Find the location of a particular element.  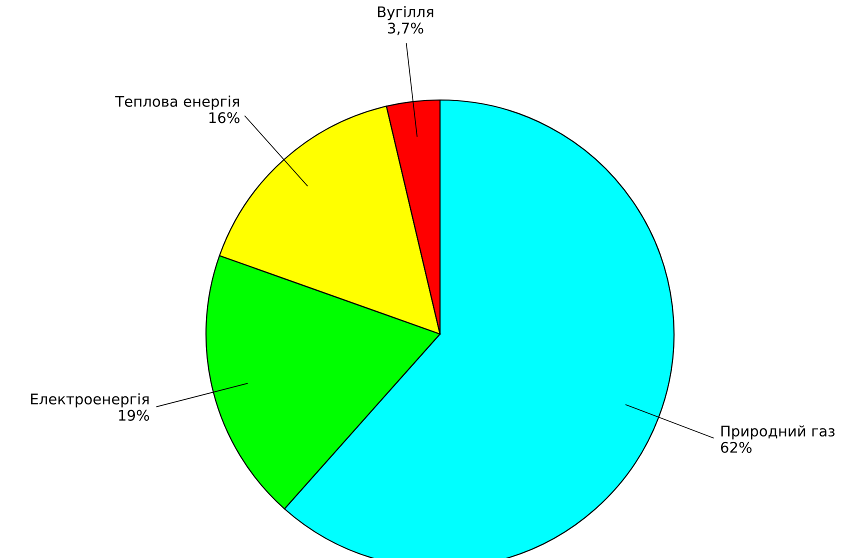

data-label: 16% is located at coordinates (224, 118).